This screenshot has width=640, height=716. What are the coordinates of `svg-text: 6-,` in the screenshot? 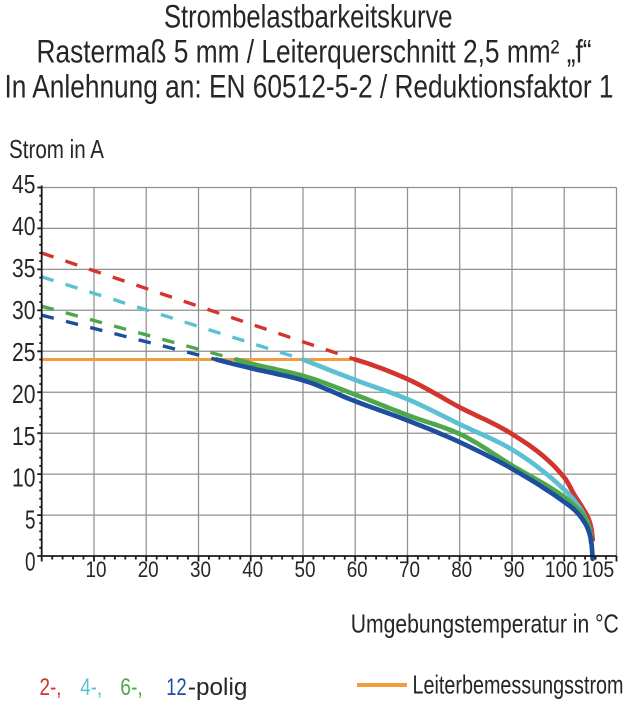 It's located at (131, 687).